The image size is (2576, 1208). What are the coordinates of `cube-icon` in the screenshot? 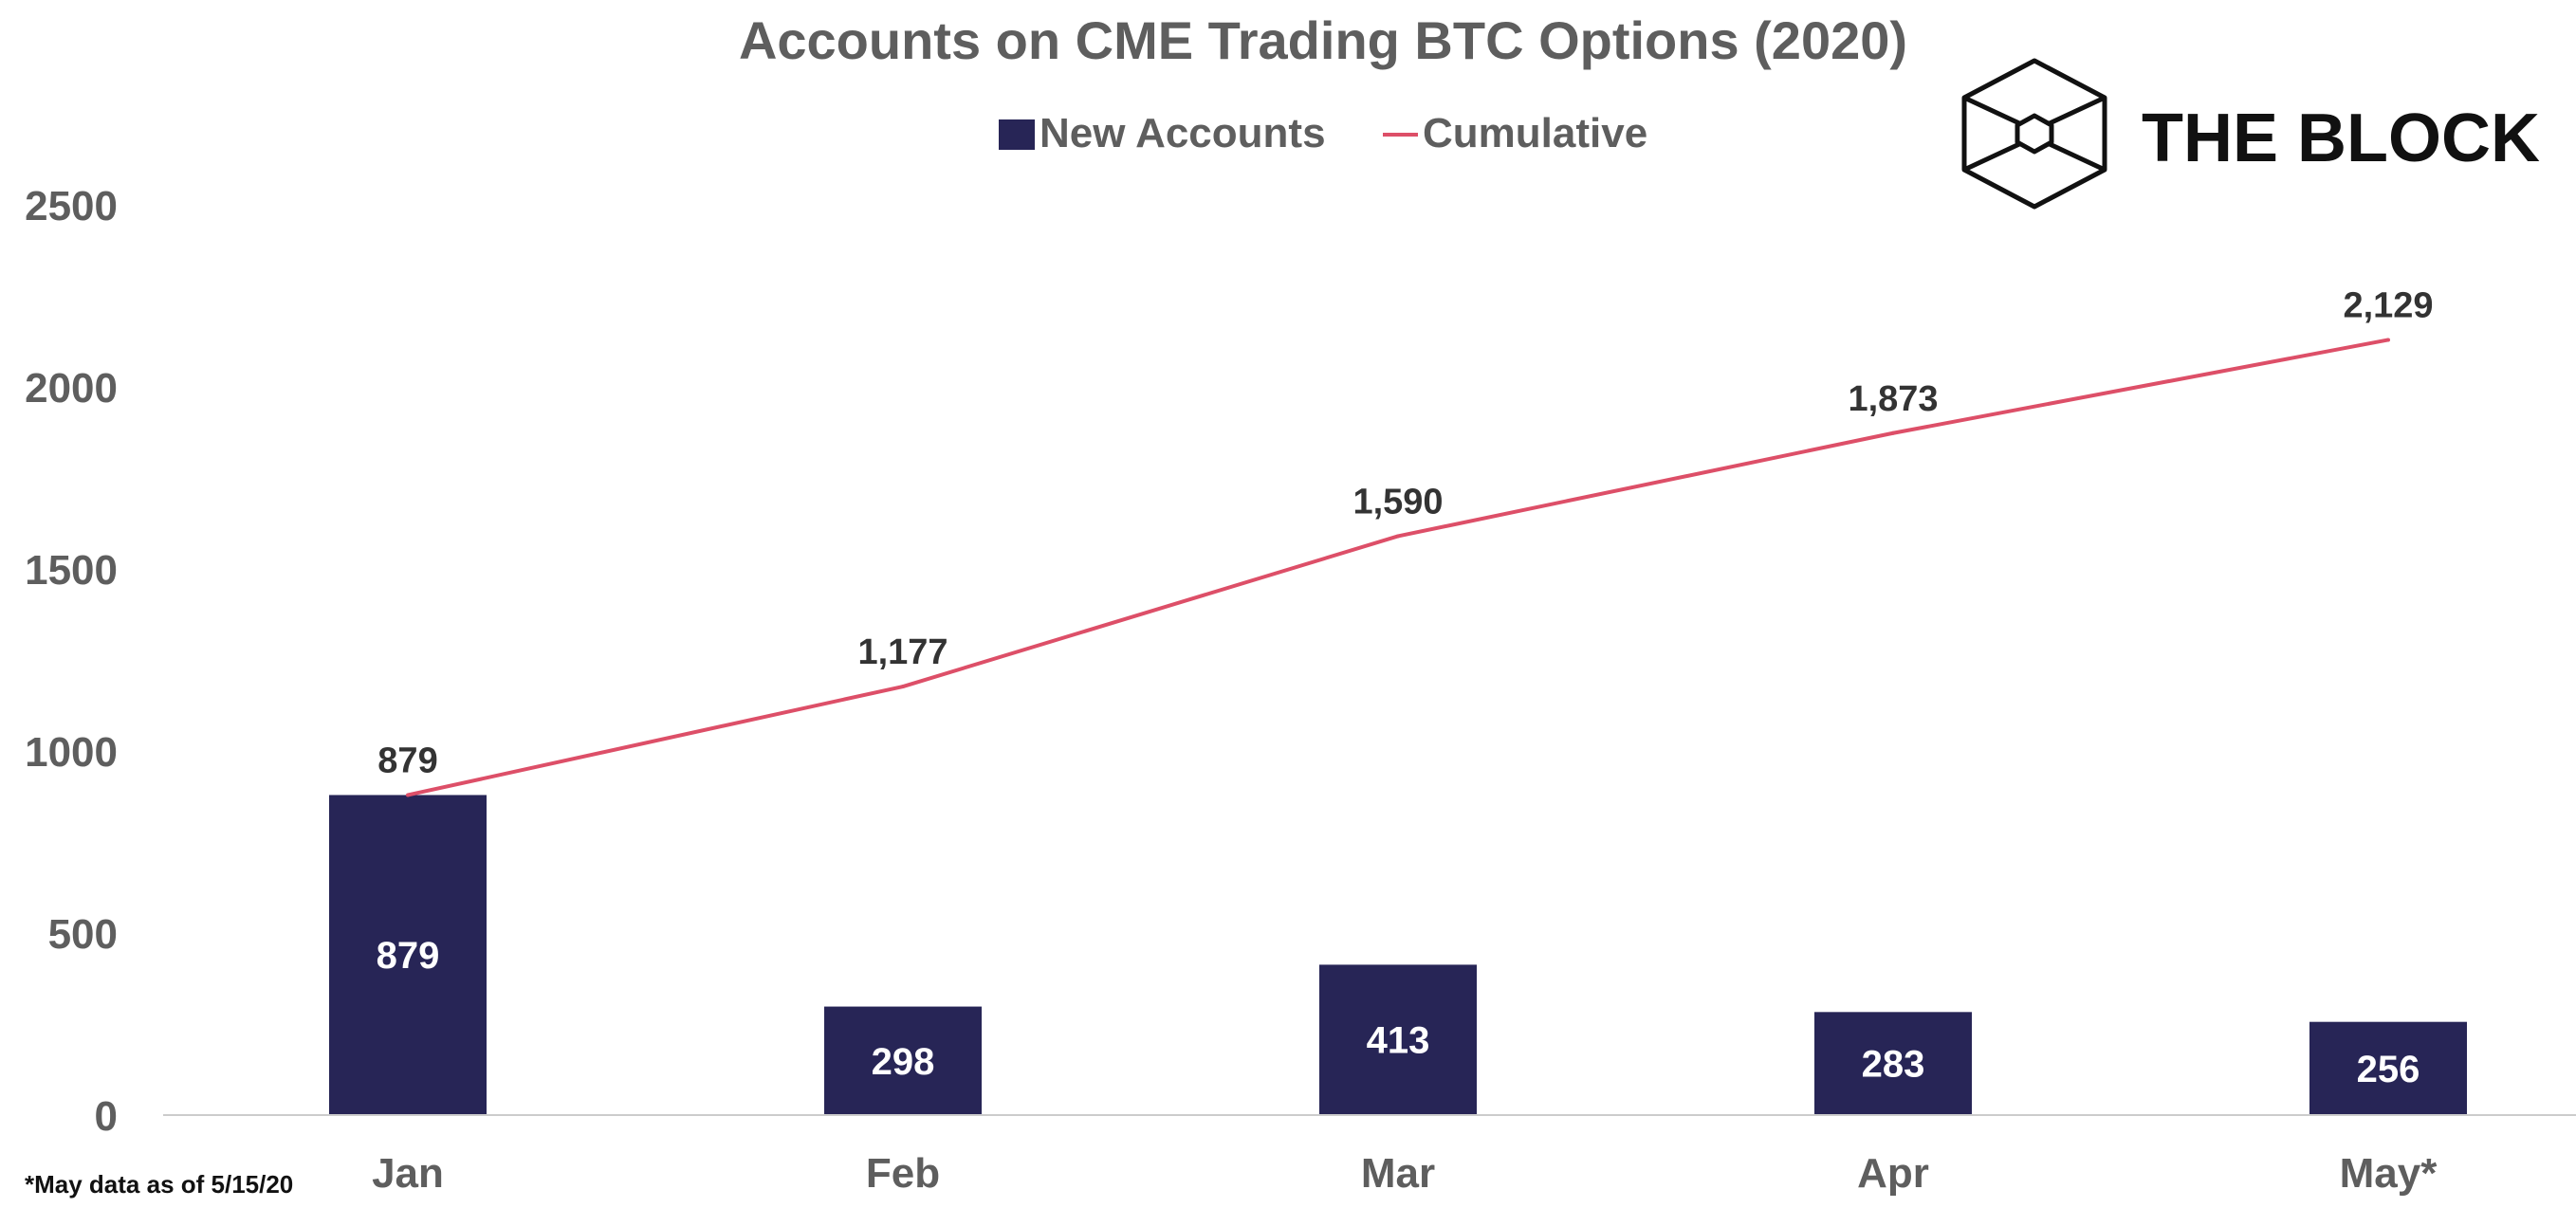 It's located at (2034, 134).